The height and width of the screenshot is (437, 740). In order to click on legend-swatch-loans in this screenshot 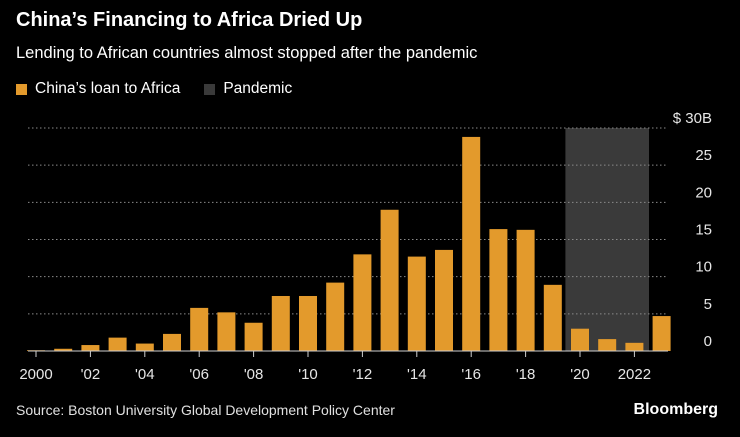, I will do `click(21, 89)`.